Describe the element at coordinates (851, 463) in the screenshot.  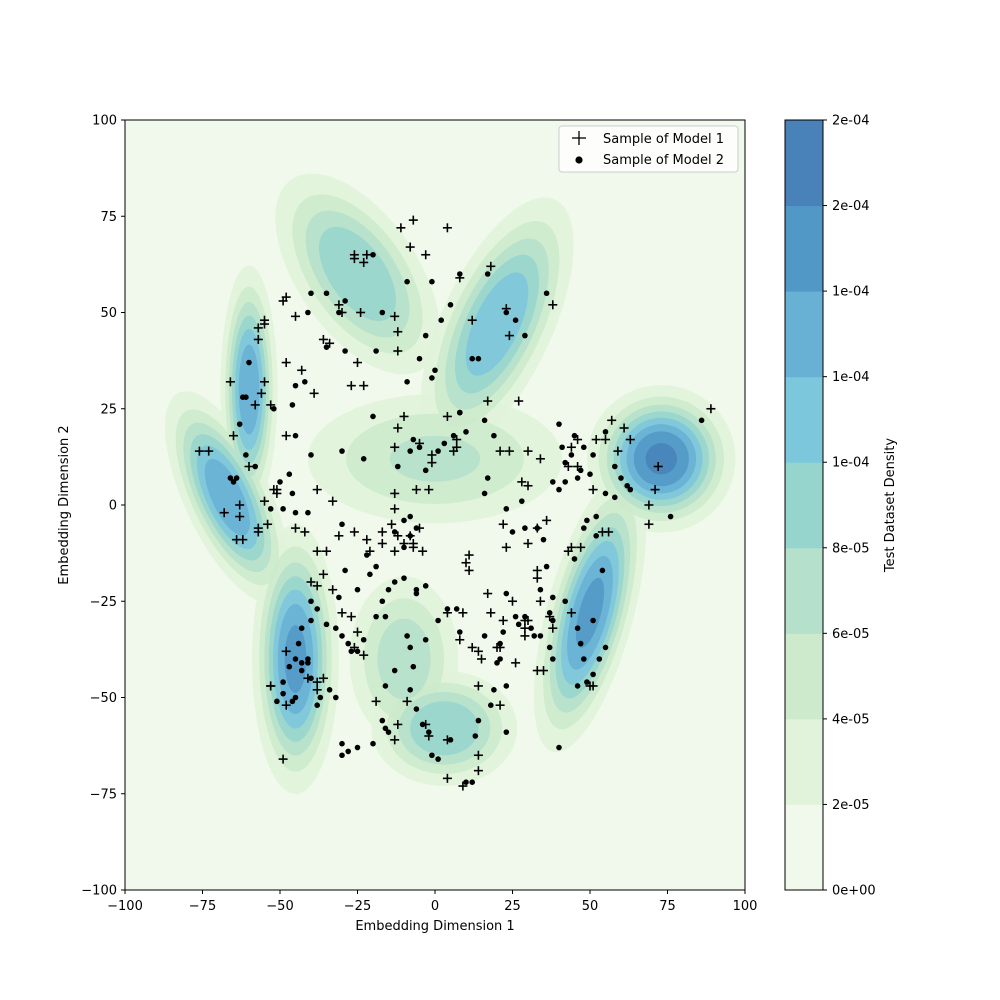
I see `colorbar-tick-label-5: 1e-04` at that location.